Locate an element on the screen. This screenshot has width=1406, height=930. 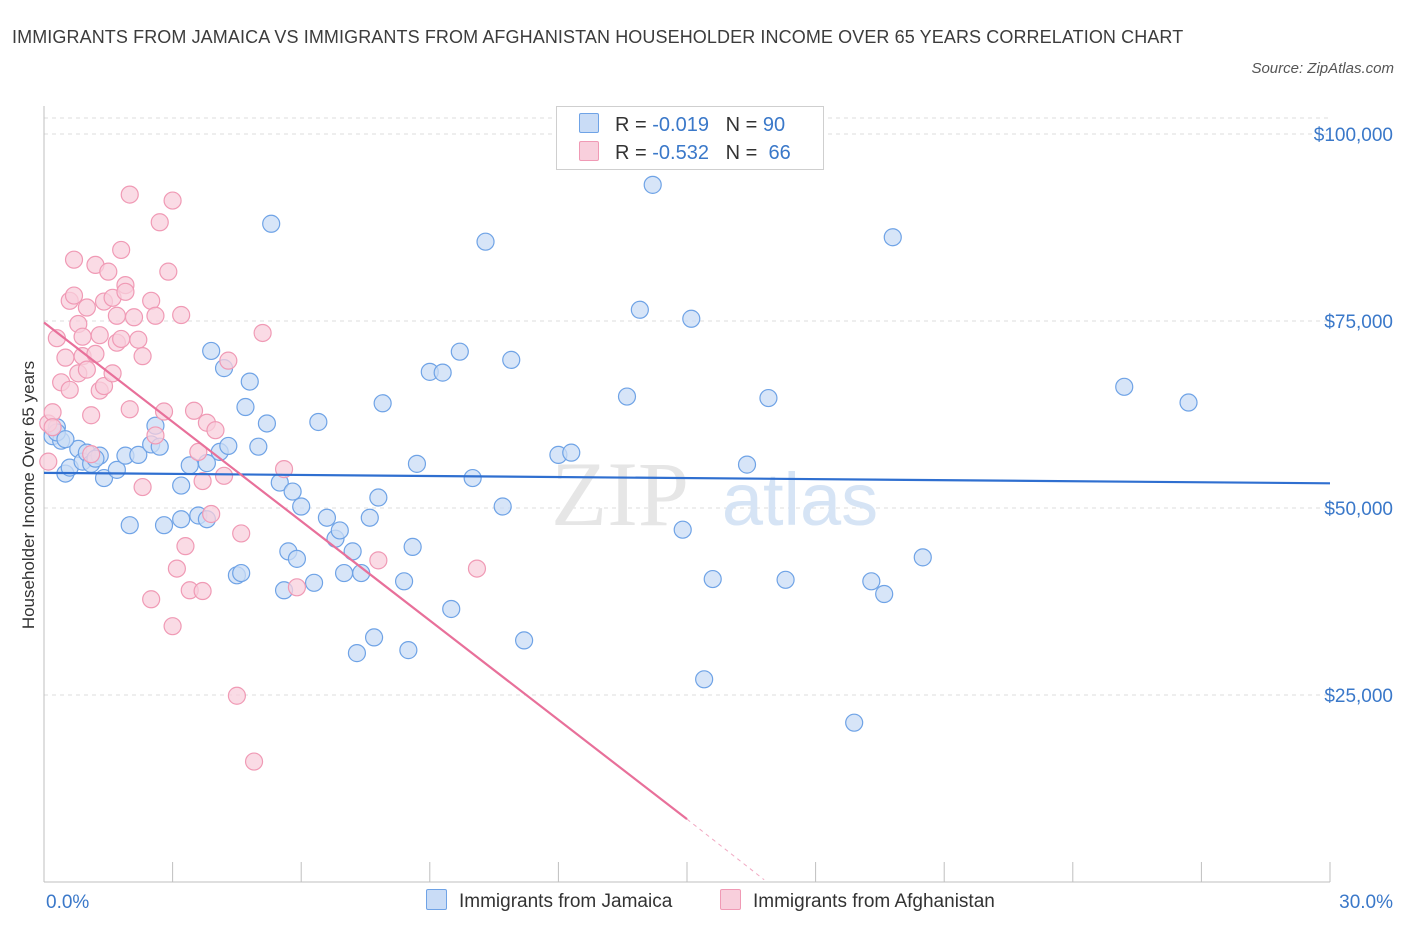
y-tick-labels: $25,000 $50,000 $75,000 $100,000 is located at coordinates (1353, 416).